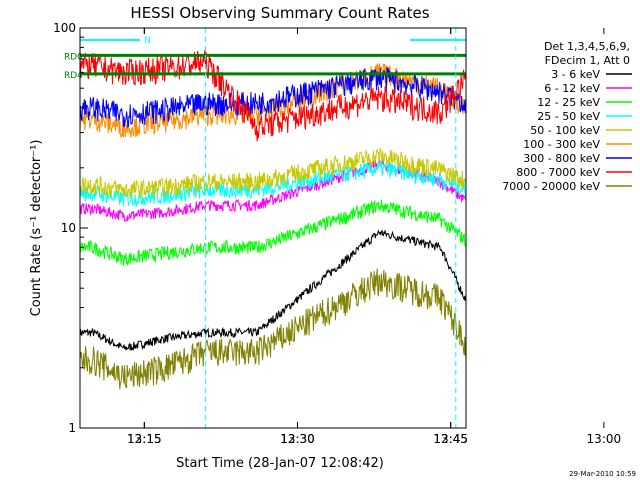 Image resolution: width=640 pixels, height=480 pixels. What do you see at coordinates (72, 428) in the screenshot?
I see `y-tick-label: 1` at bounding box center [72, 428].